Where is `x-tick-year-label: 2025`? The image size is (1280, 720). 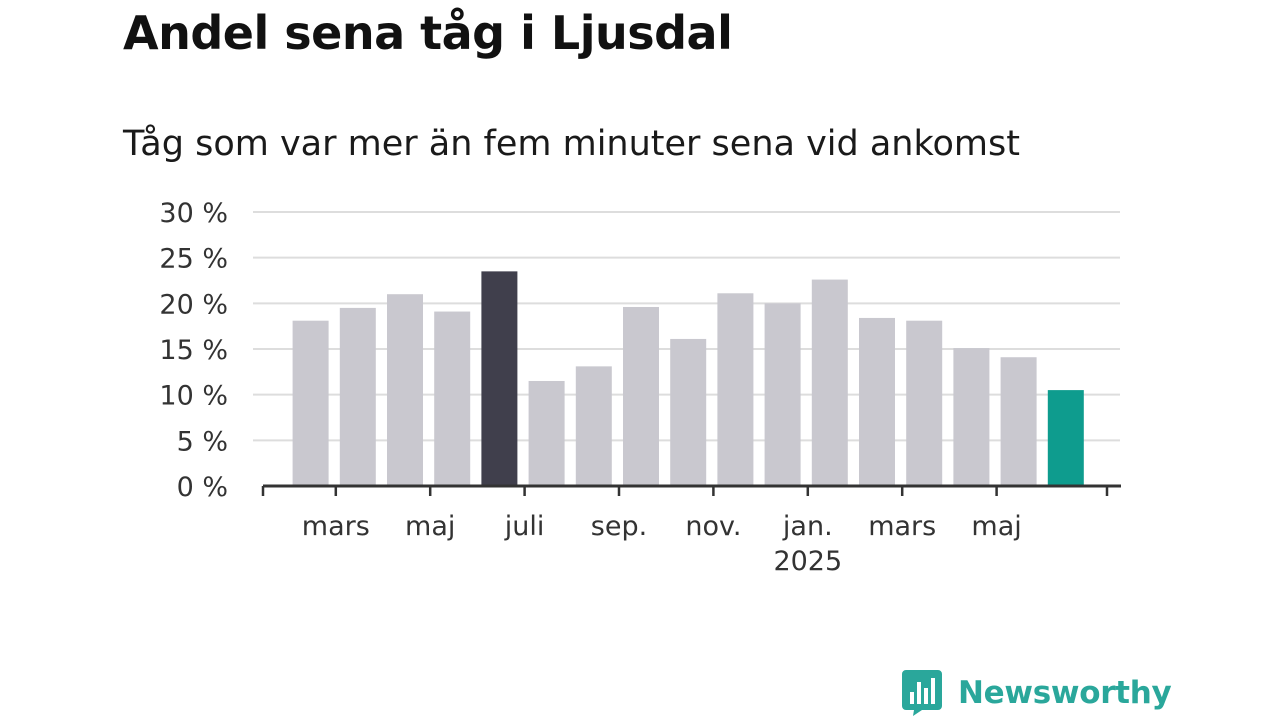
x-tick-year-label: 2025 is located at coordinates (807, 561).